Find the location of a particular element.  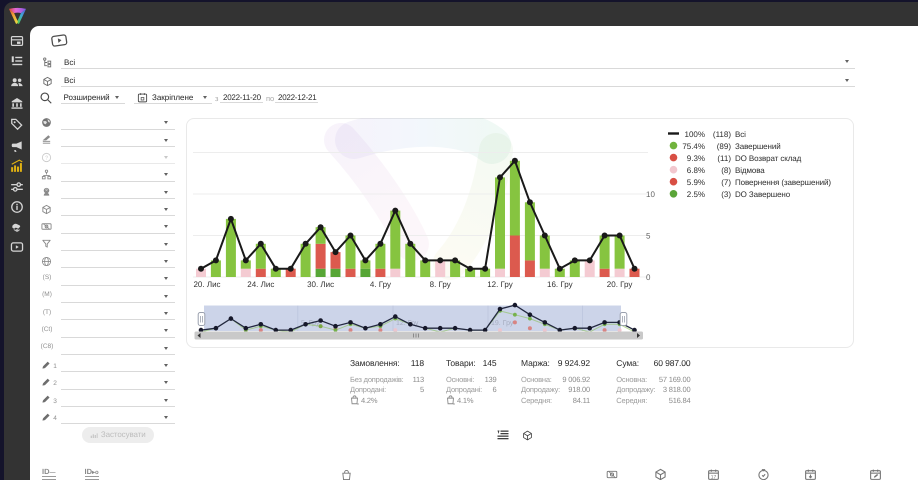

svg-text: 9.3% is located at coordinates (696, 158).